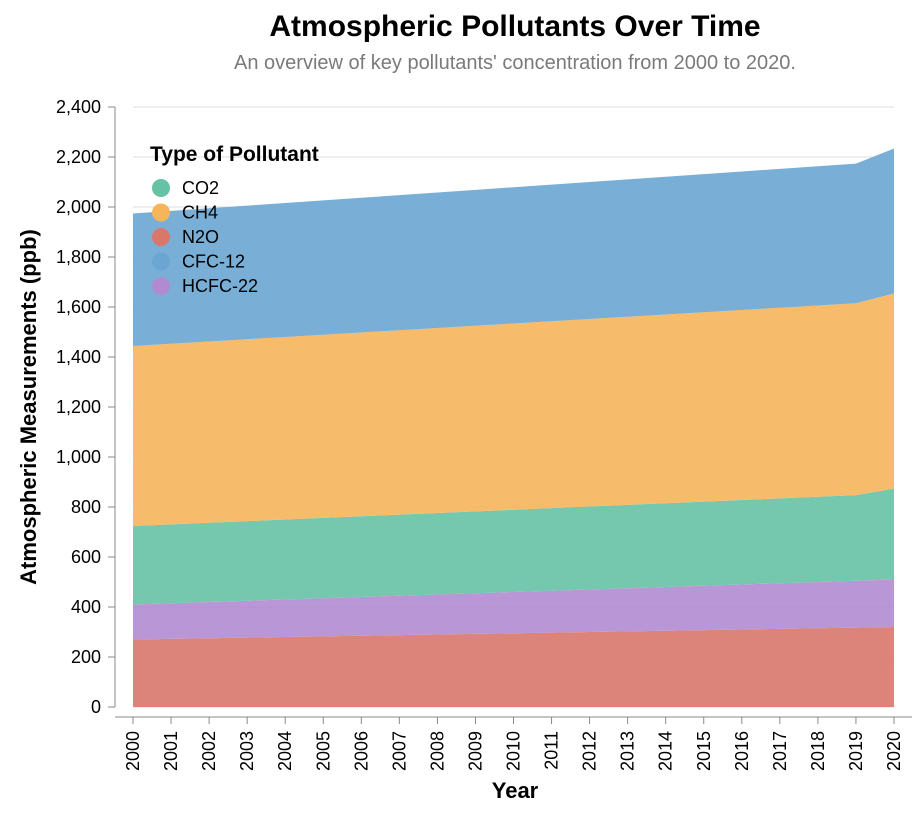 The height and width of the screenshot is (814, 924). What do you see at coordinates (894, 751) in the screenshot?
I see `x-tick-label: 2020` at bounding box center [894, 751].